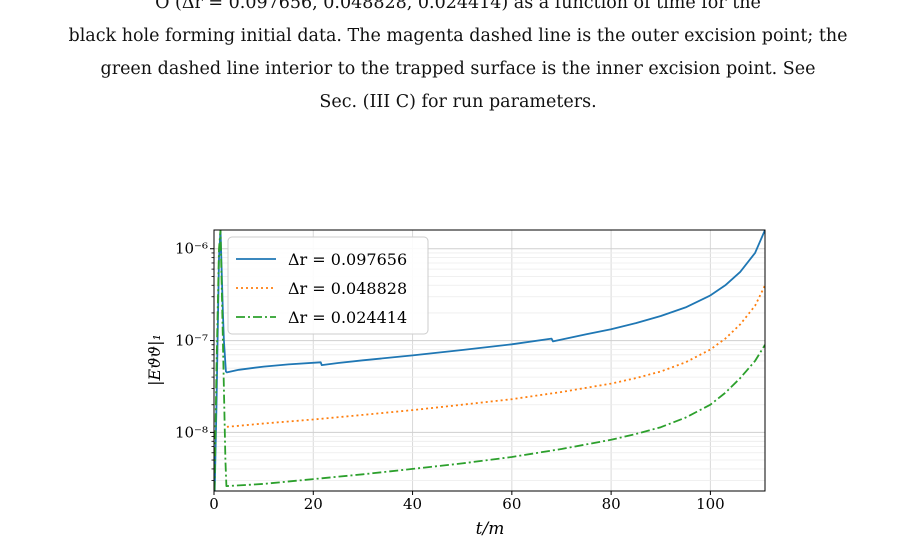 This screenshot has height=545, width=916. Describe the element at coordinates (458, 102) in the screenshot. I see `caption-line-4: Sec. (III C) for run parameters.` at that location.